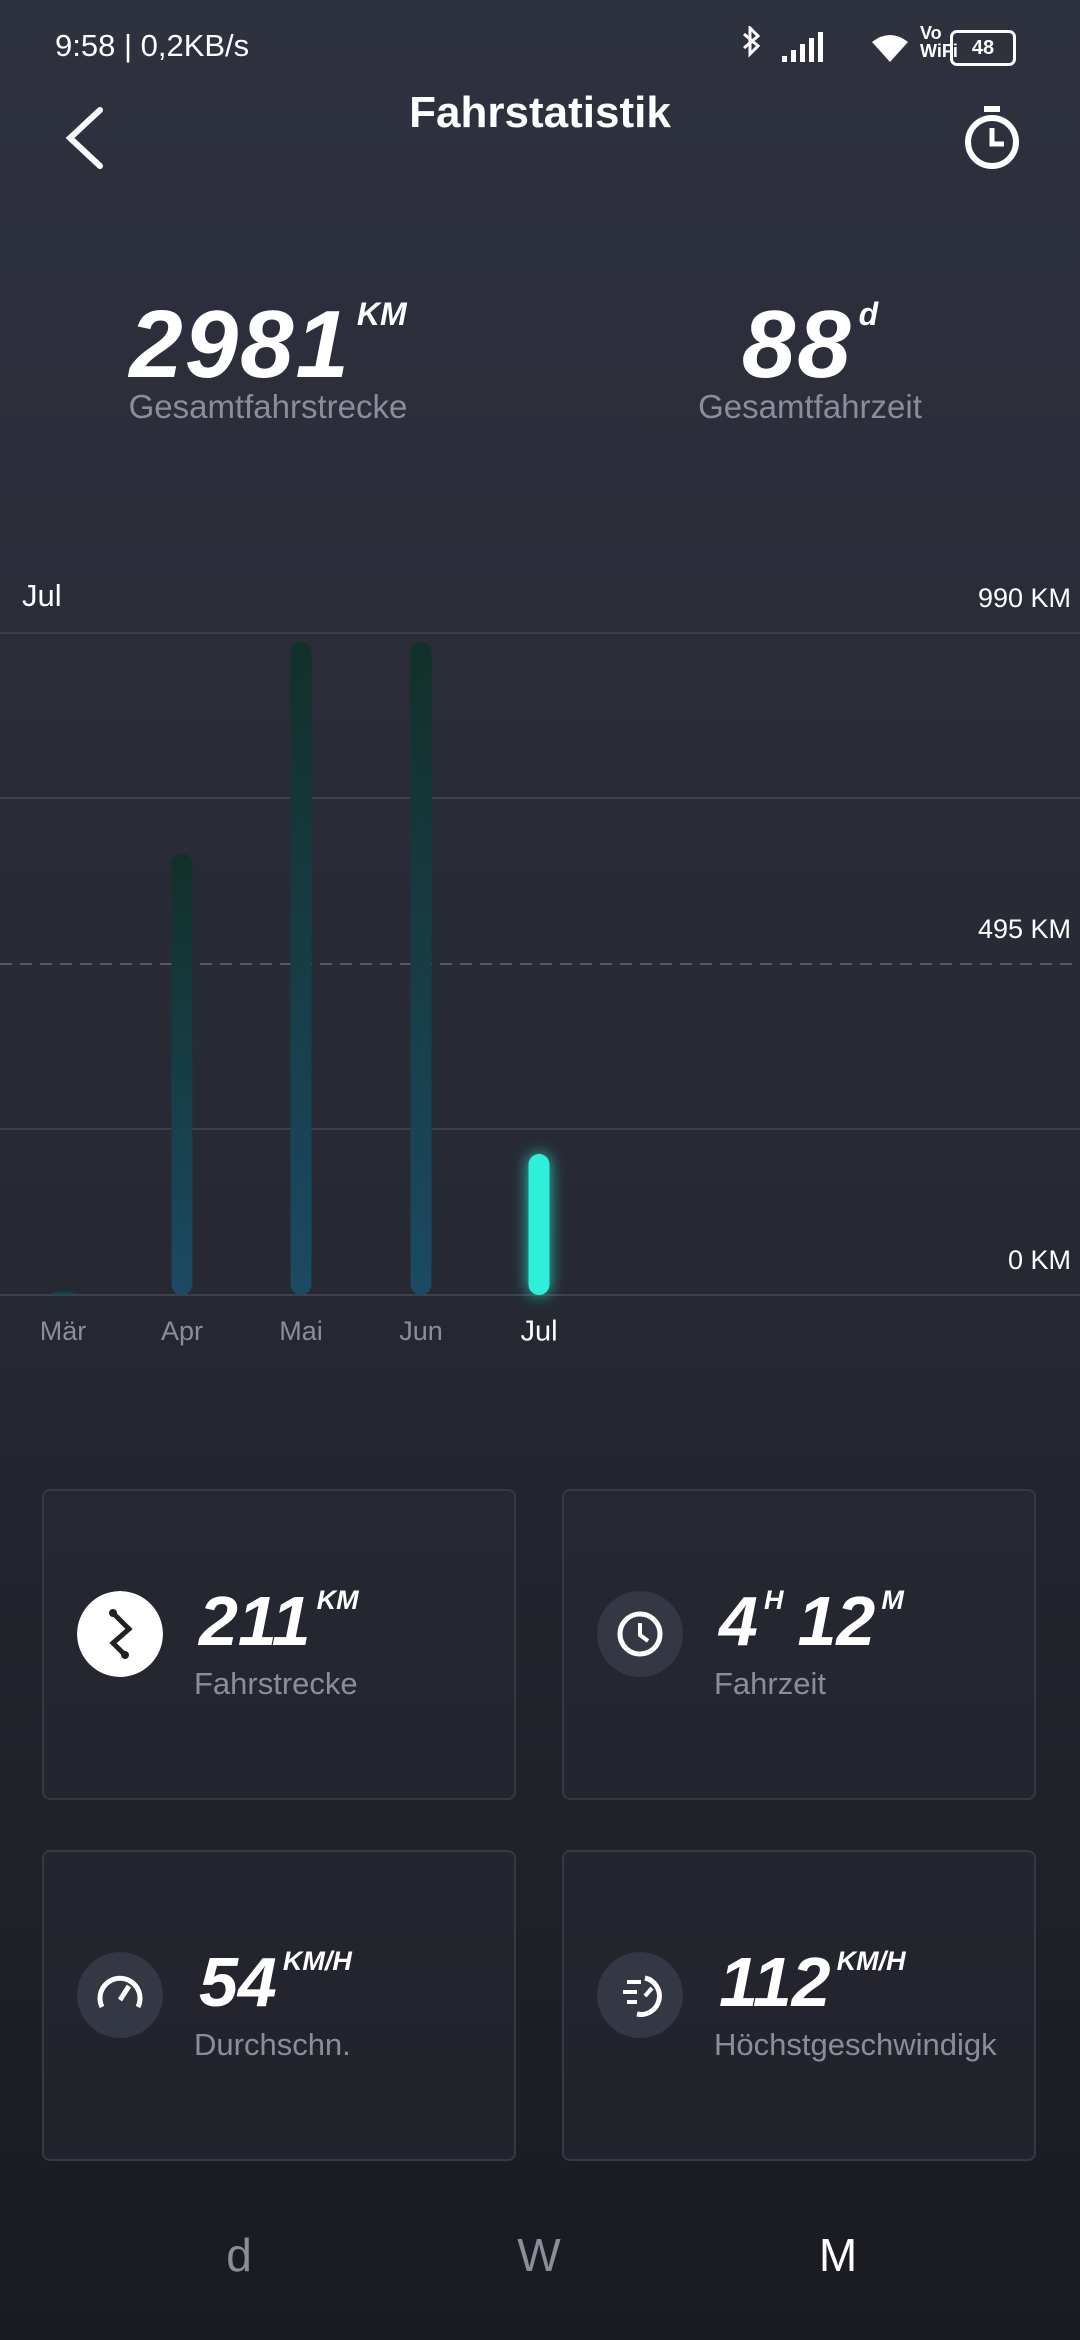  I want to click on tab: d, so click(239, 2255).